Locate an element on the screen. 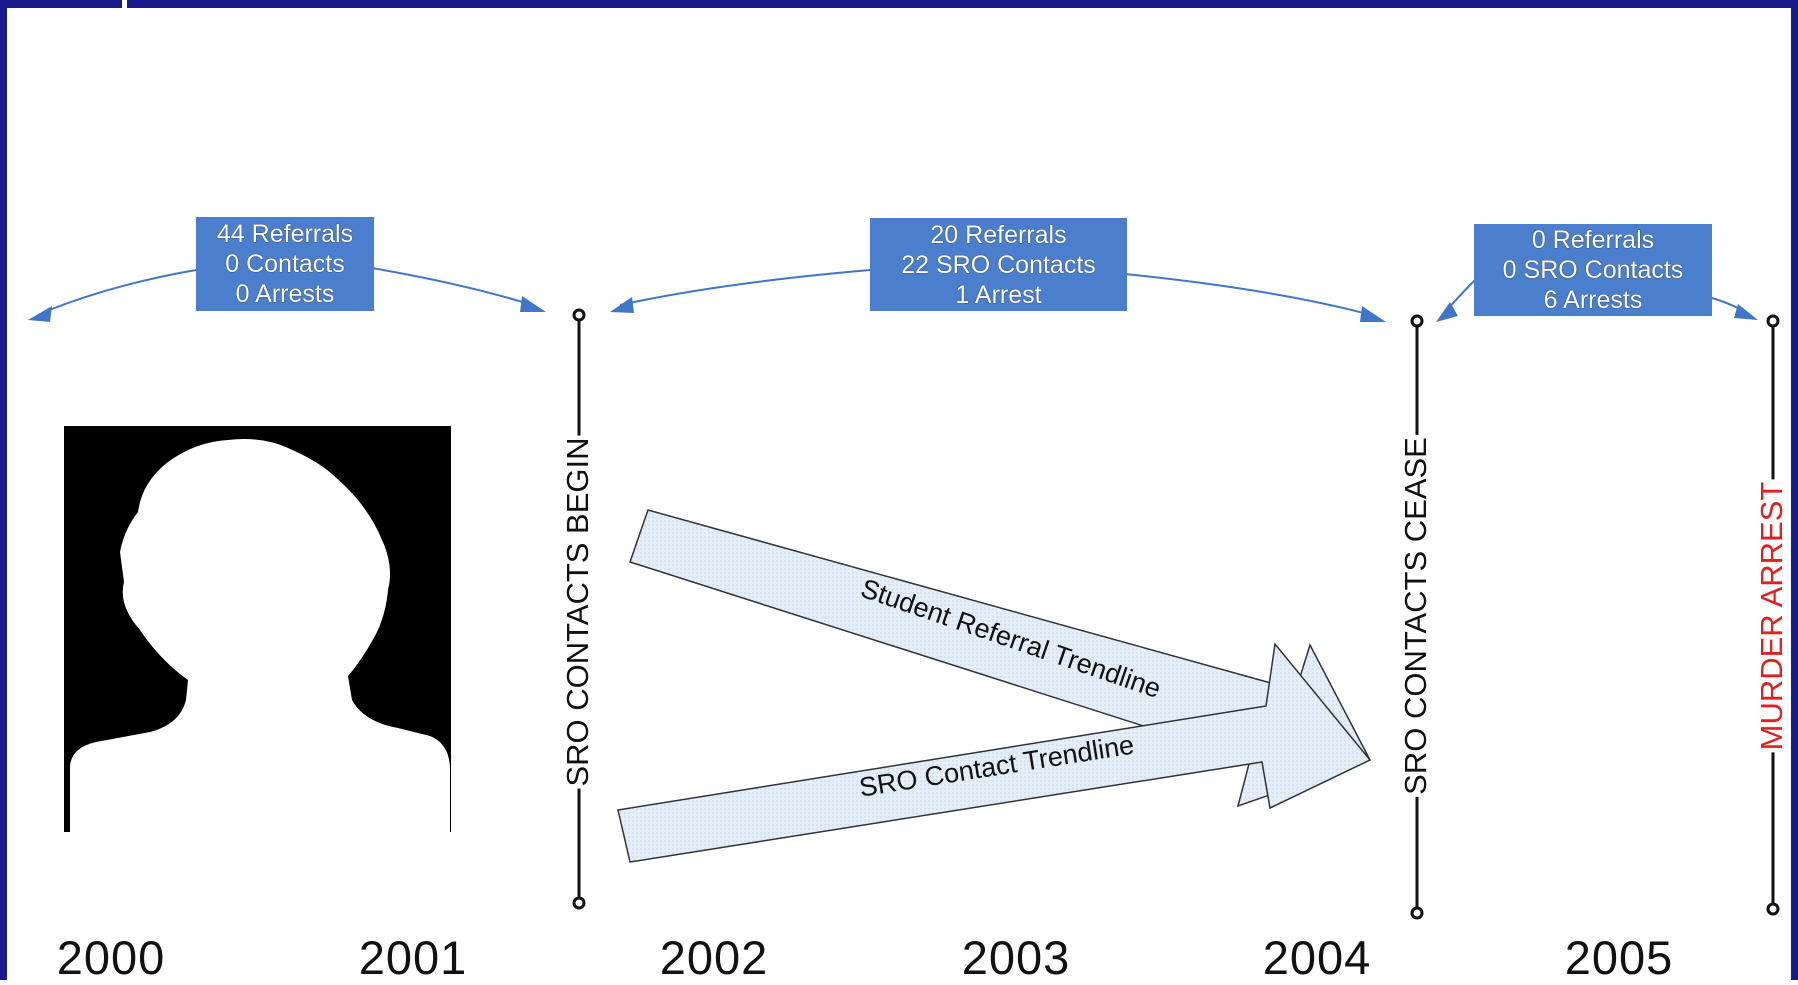  period-arrowheads is located at coordinates (893, 309).